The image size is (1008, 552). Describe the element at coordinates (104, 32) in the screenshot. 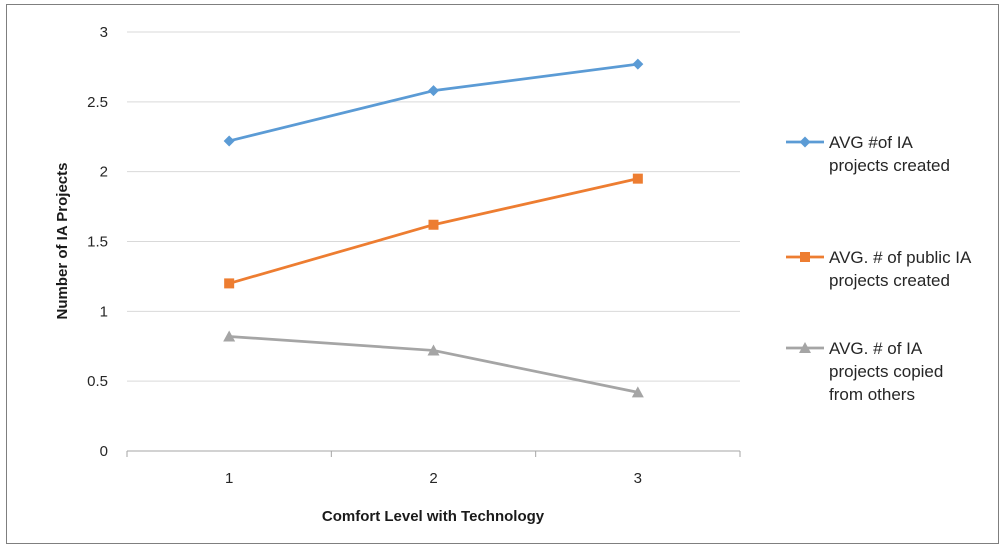

I see `y-tick-label: 3` at that location.